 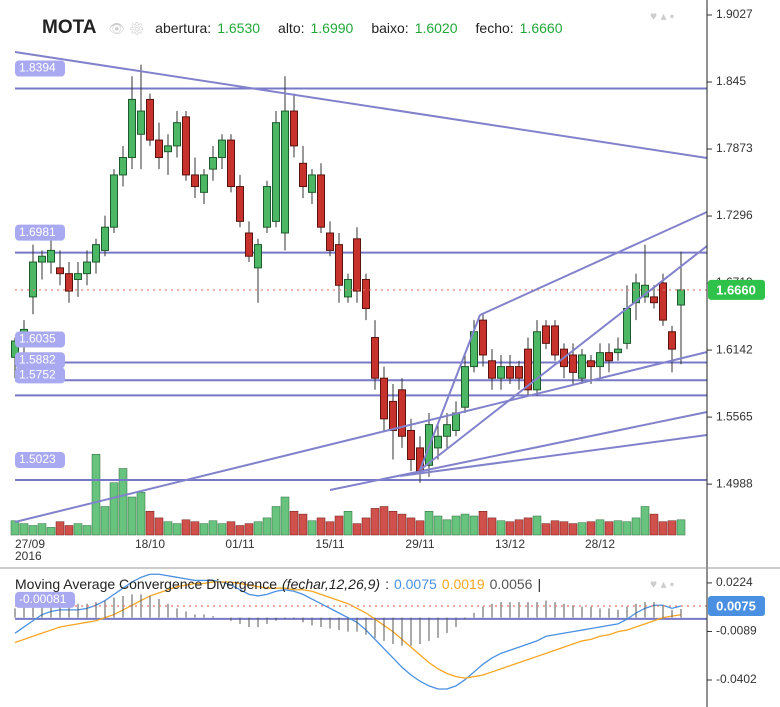 What do you see at coordinates (511, 584) in the screenshot?
I see `legend-value: 0.0056` at bounding box center [511, 584].